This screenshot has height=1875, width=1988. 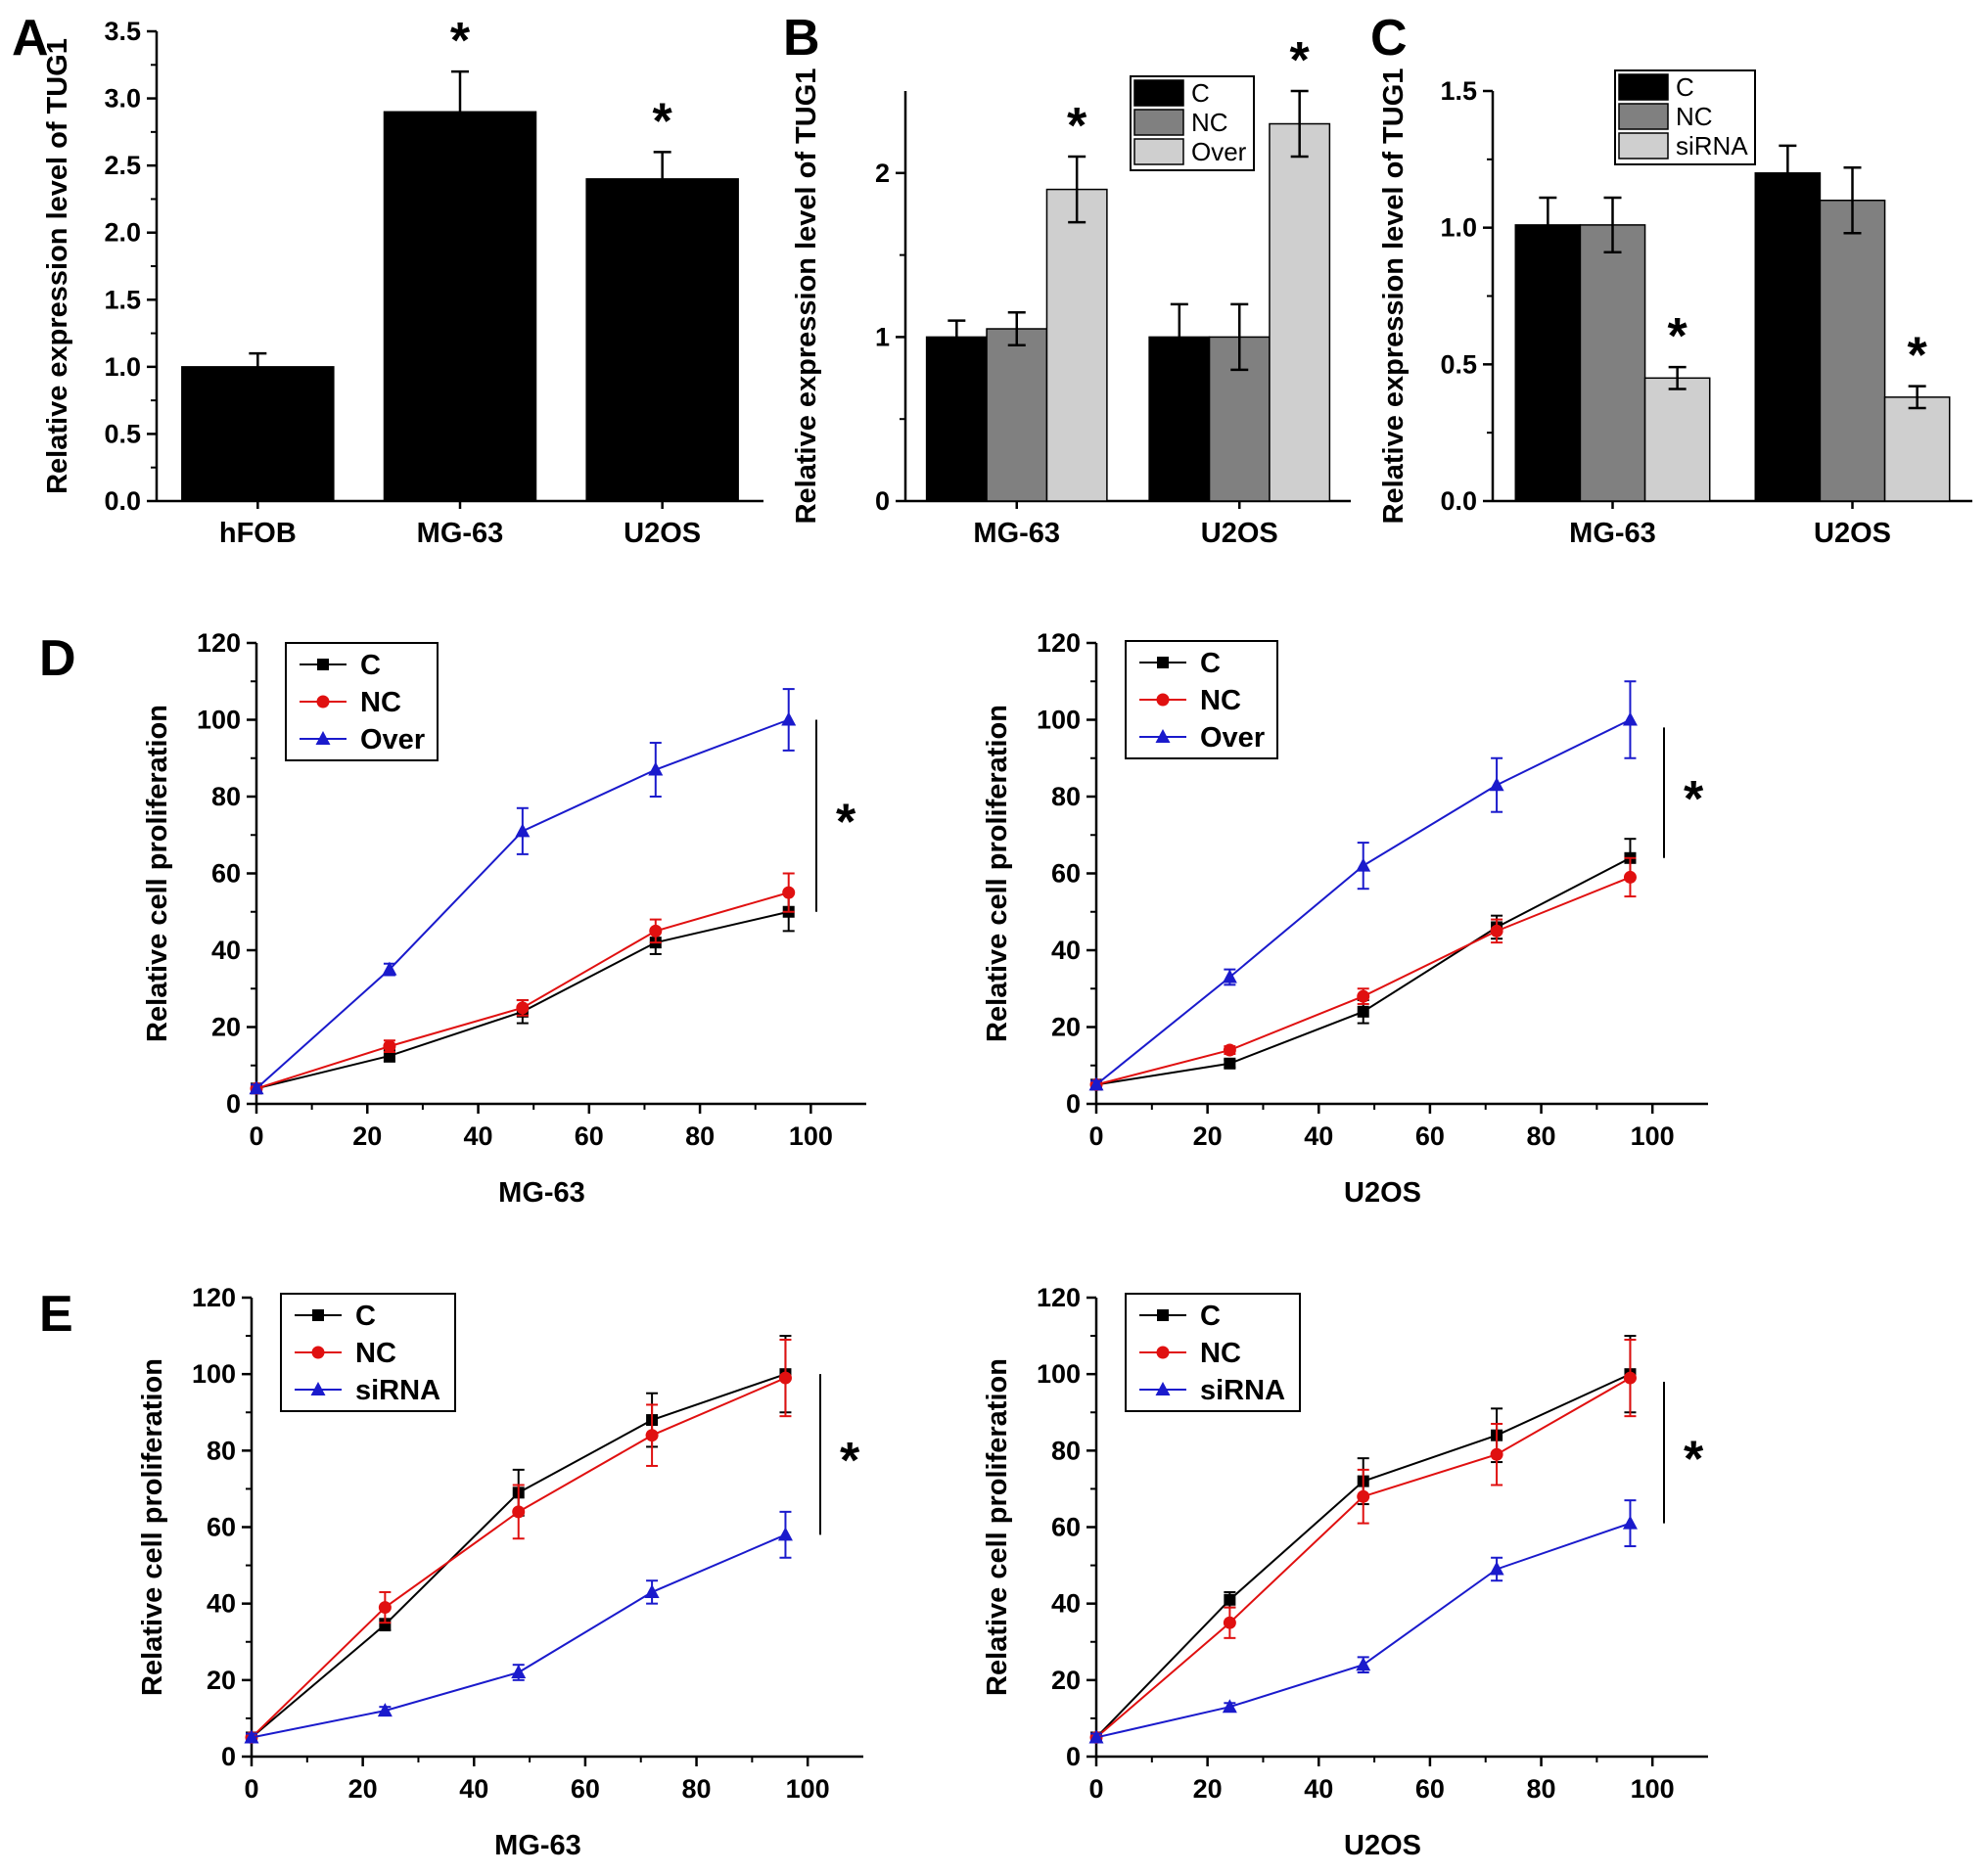 What do you see at coordinates (122, 233) in the screenshot?
I see `y-tick-label: 2.0` at bounding box center [122, 233].